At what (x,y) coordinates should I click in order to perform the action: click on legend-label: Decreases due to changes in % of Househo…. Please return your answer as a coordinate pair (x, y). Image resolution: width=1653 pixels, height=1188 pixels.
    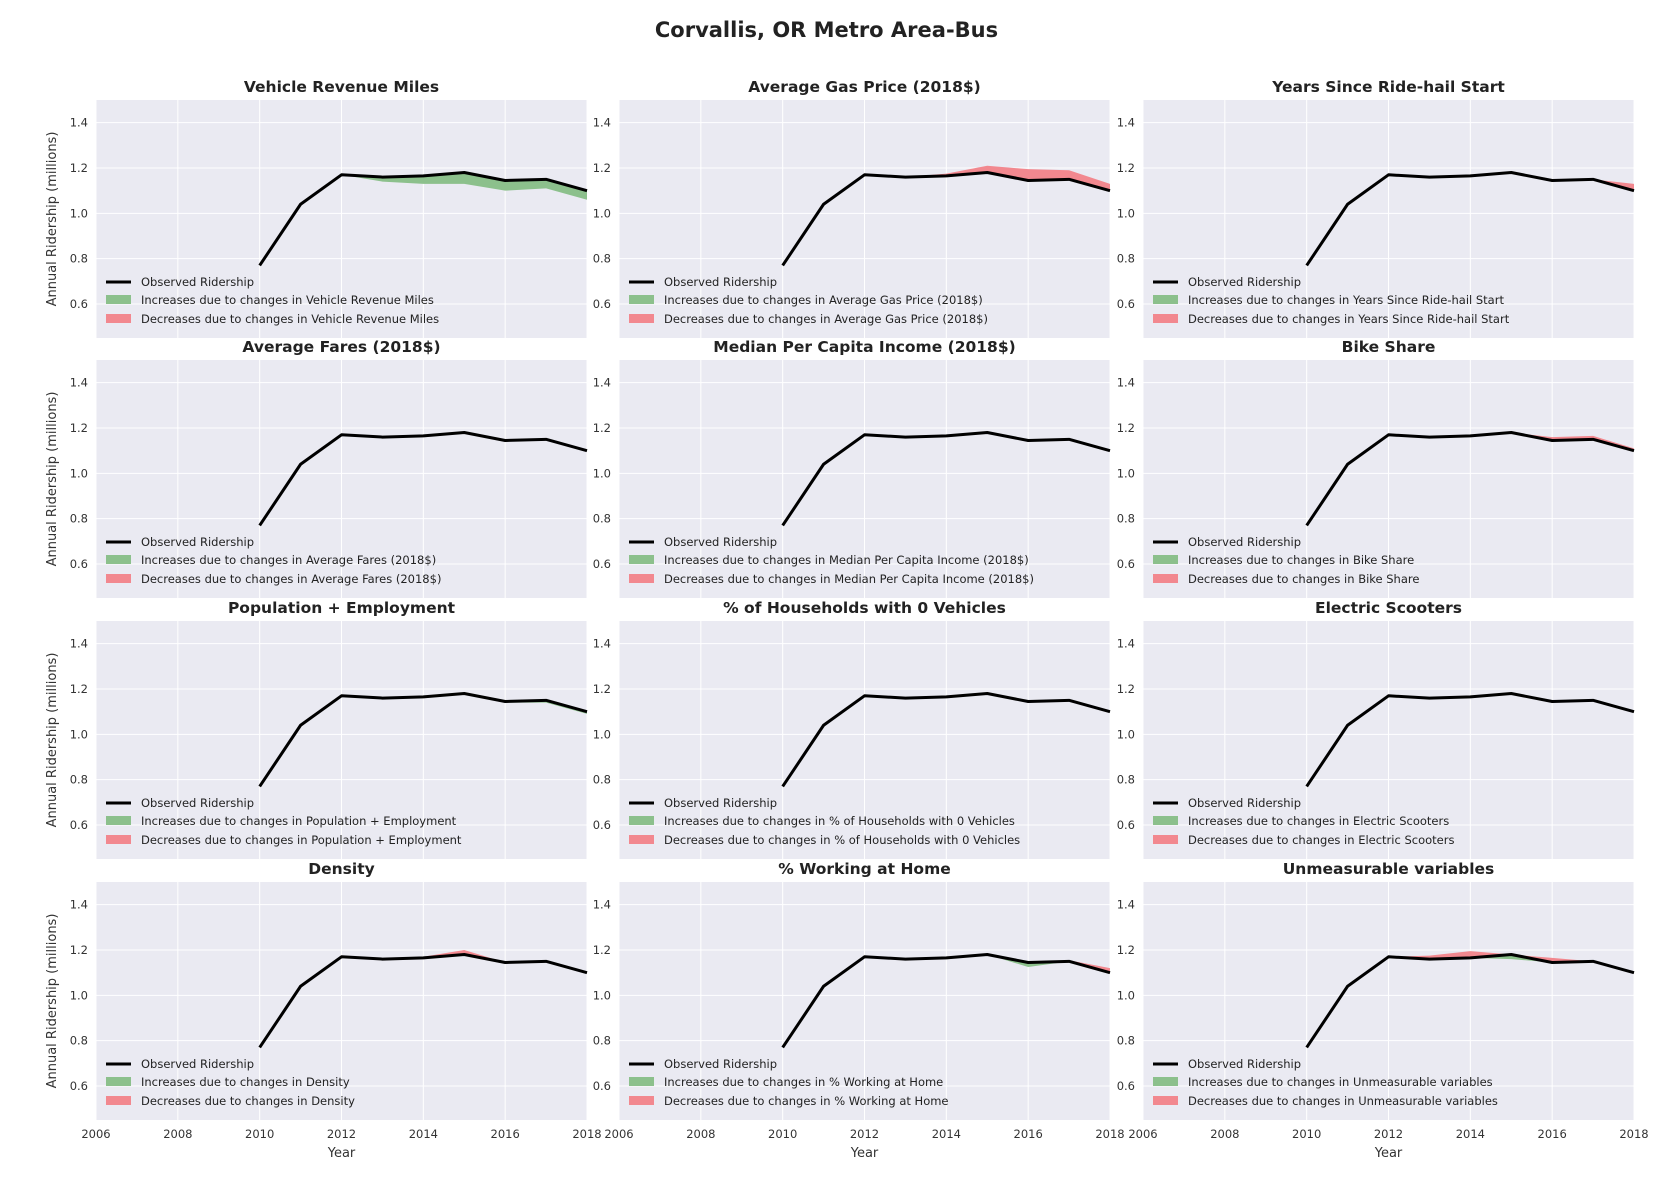
    Looking at the image, I should click on (842, 840).